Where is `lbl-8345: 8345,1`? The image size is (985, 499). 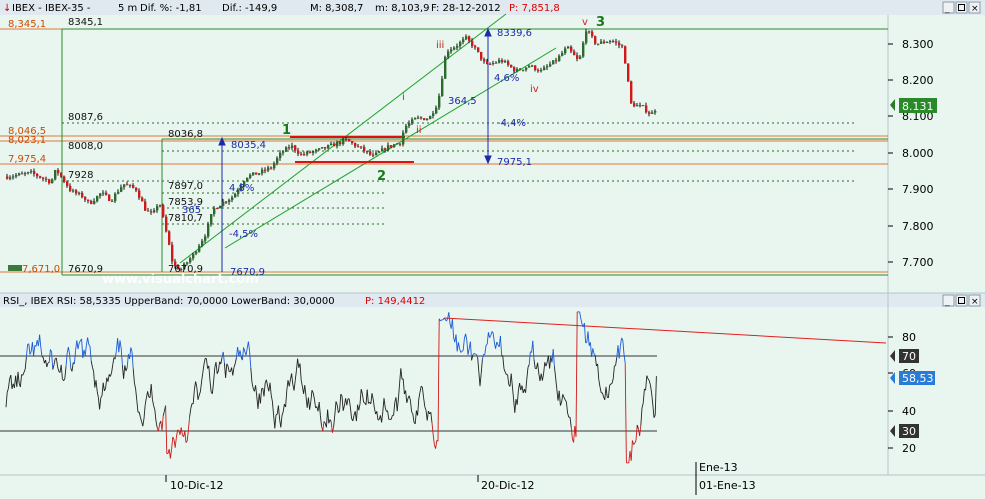
lbl-8345: 8345,1 is located at coordinates (85, 22).